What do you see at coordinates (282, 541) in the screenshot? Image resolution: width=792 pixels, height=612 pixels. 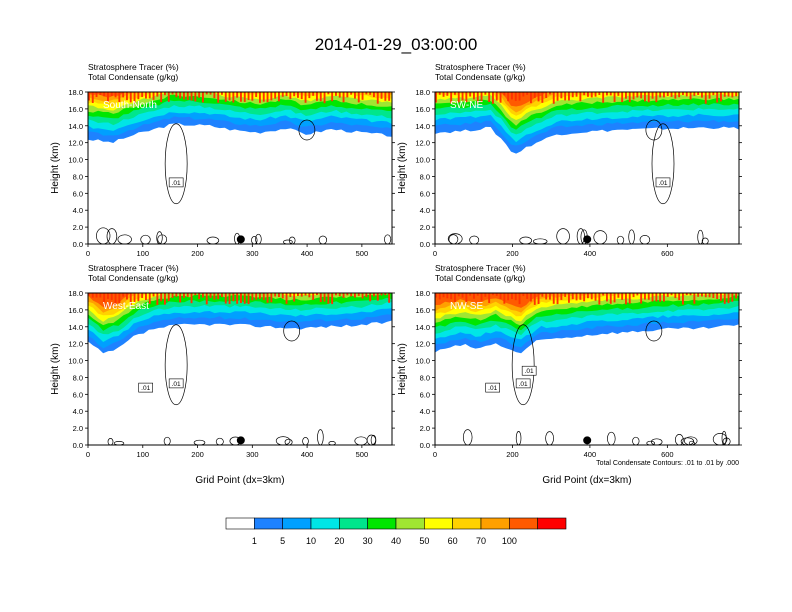 I see `colorbar-label: 5` at bounding box center [282, 541].